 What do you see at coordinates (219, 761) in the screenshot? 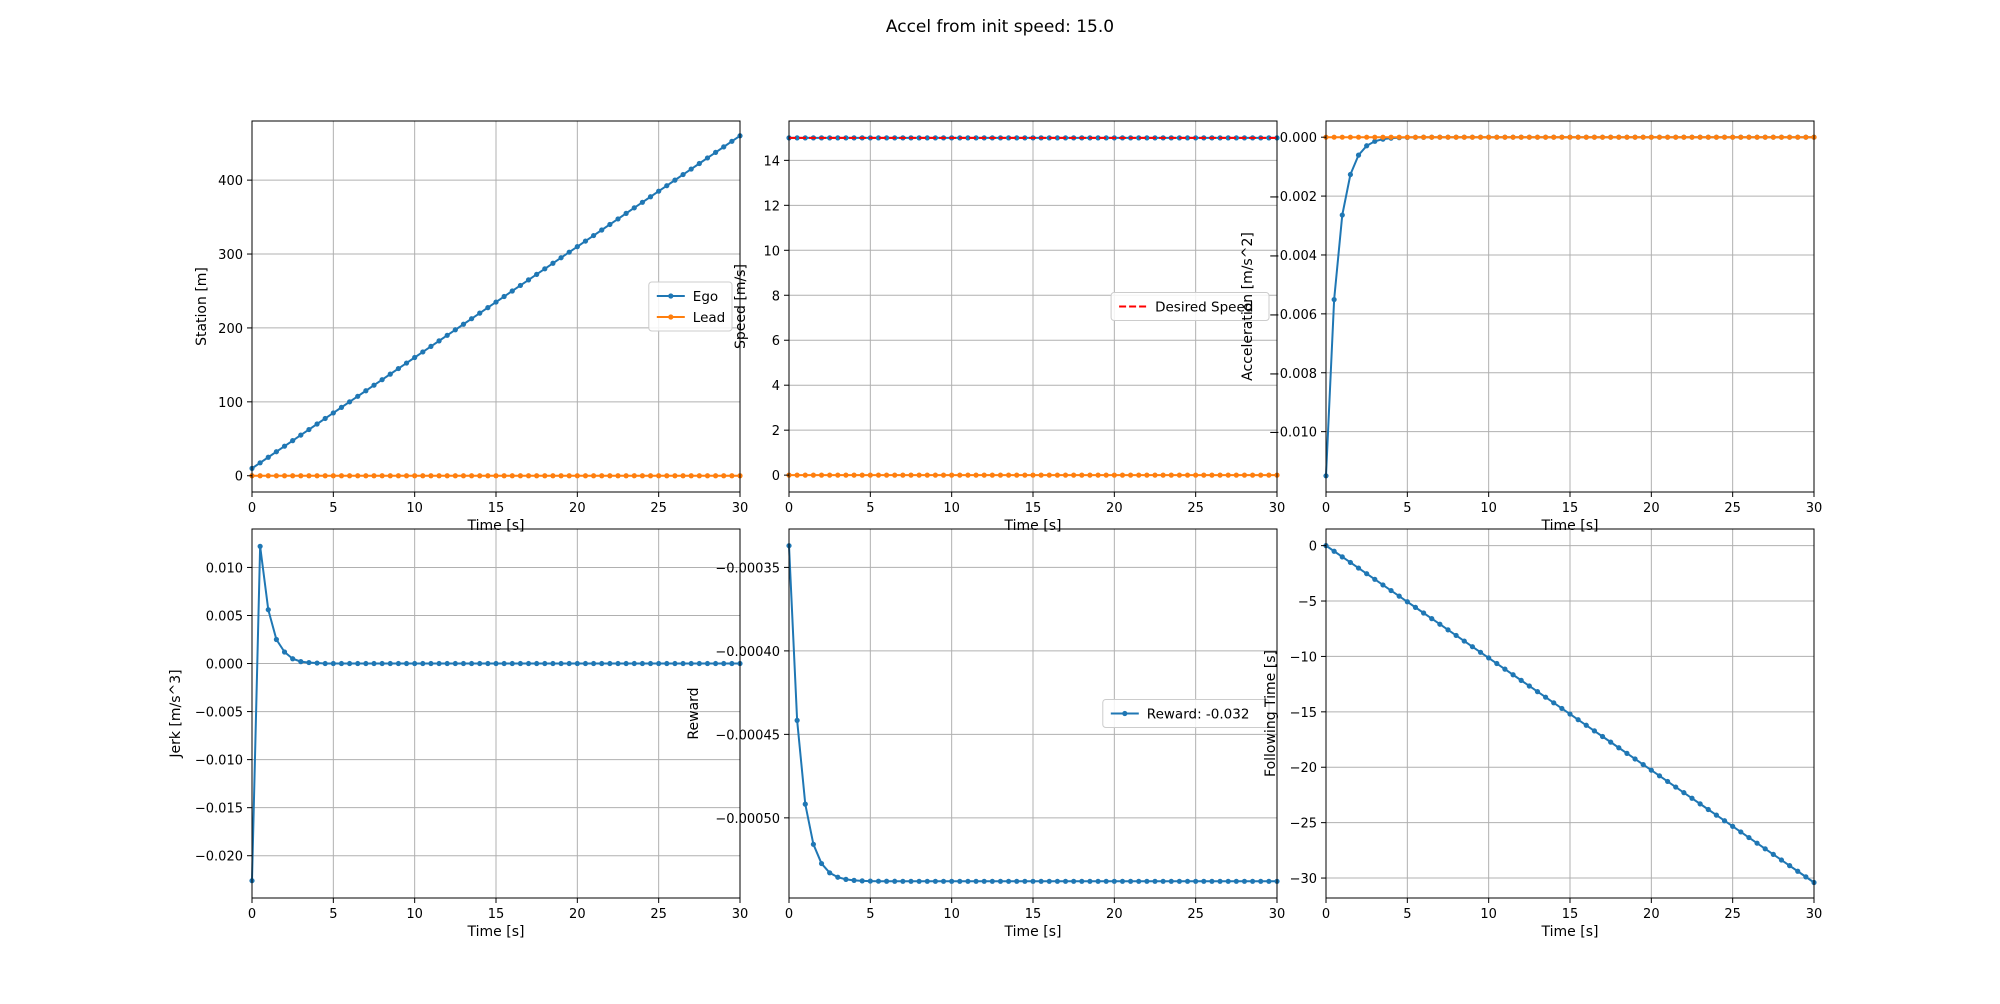
I see `y-tick-label: −0.010` at bounding box center [219, 761].